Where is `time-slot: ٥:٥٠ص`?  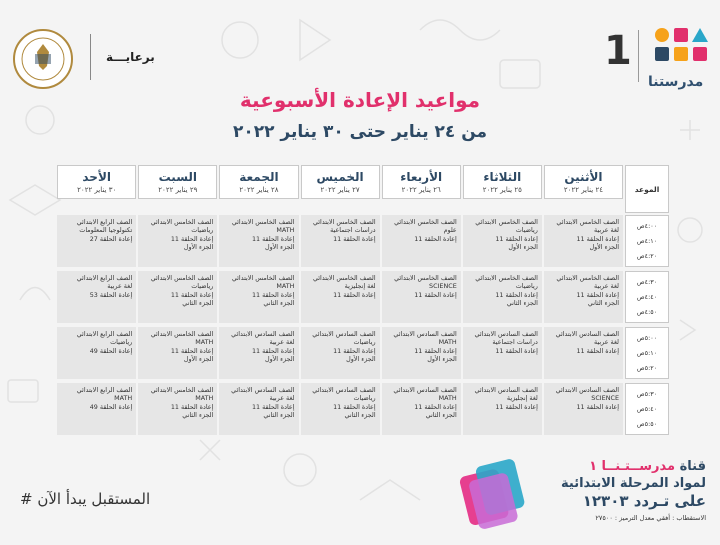 time-slot: ٥:٥٠ص is located at coordinates (647, 424).